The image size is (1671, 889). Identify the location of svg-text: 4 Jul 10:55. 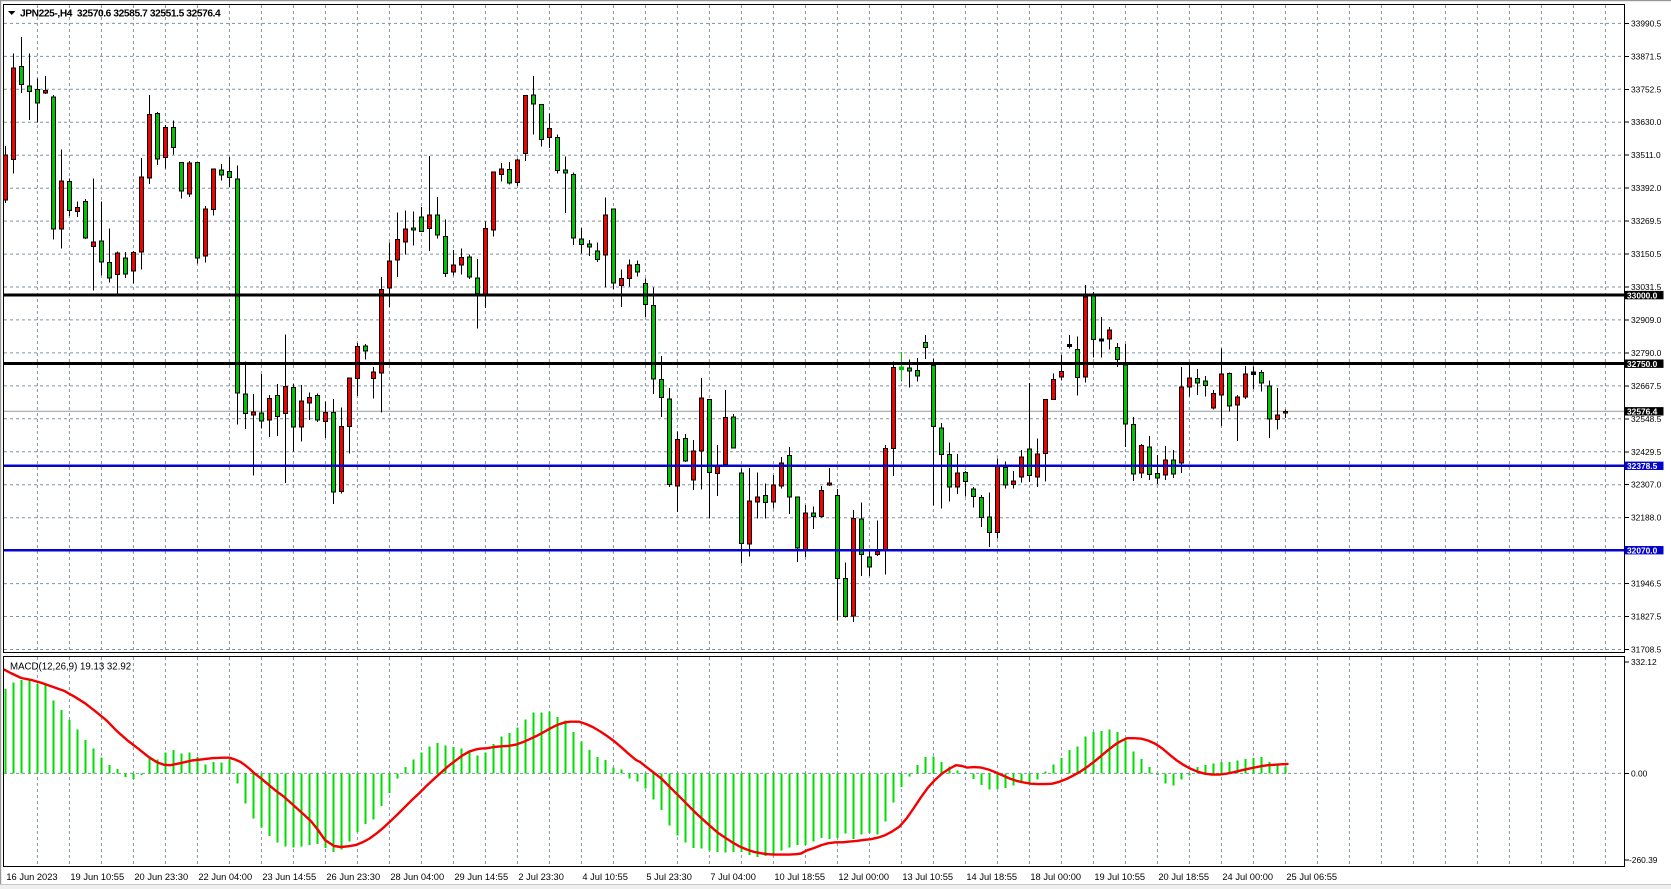
(605, 877).